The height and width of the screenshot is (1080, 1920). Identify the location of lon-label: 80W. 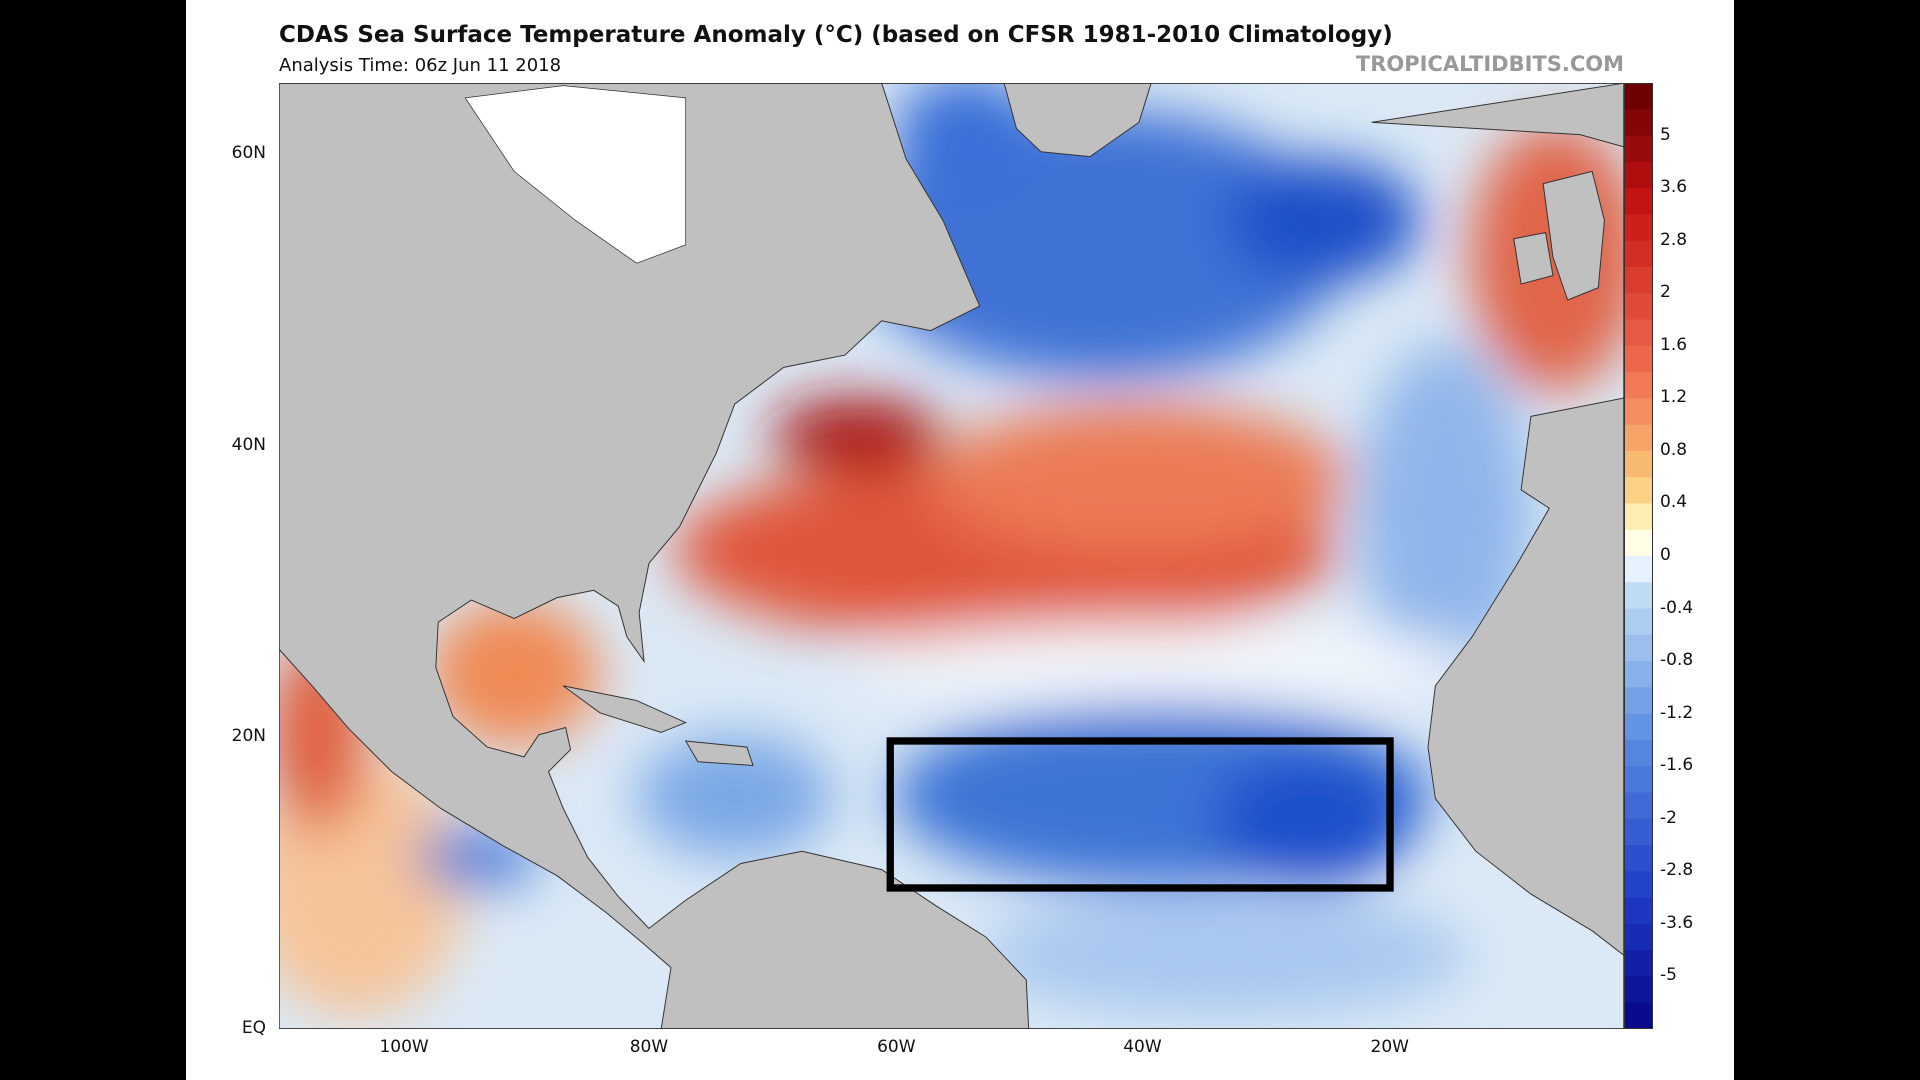
(649, 1047).